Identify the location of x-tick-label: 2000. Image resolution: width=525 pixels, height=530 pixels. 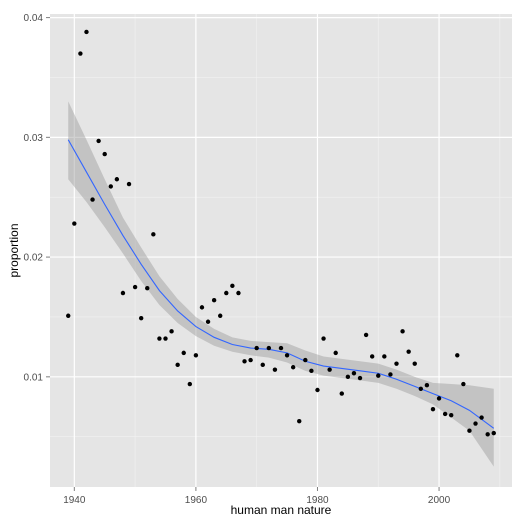
(439, 500).